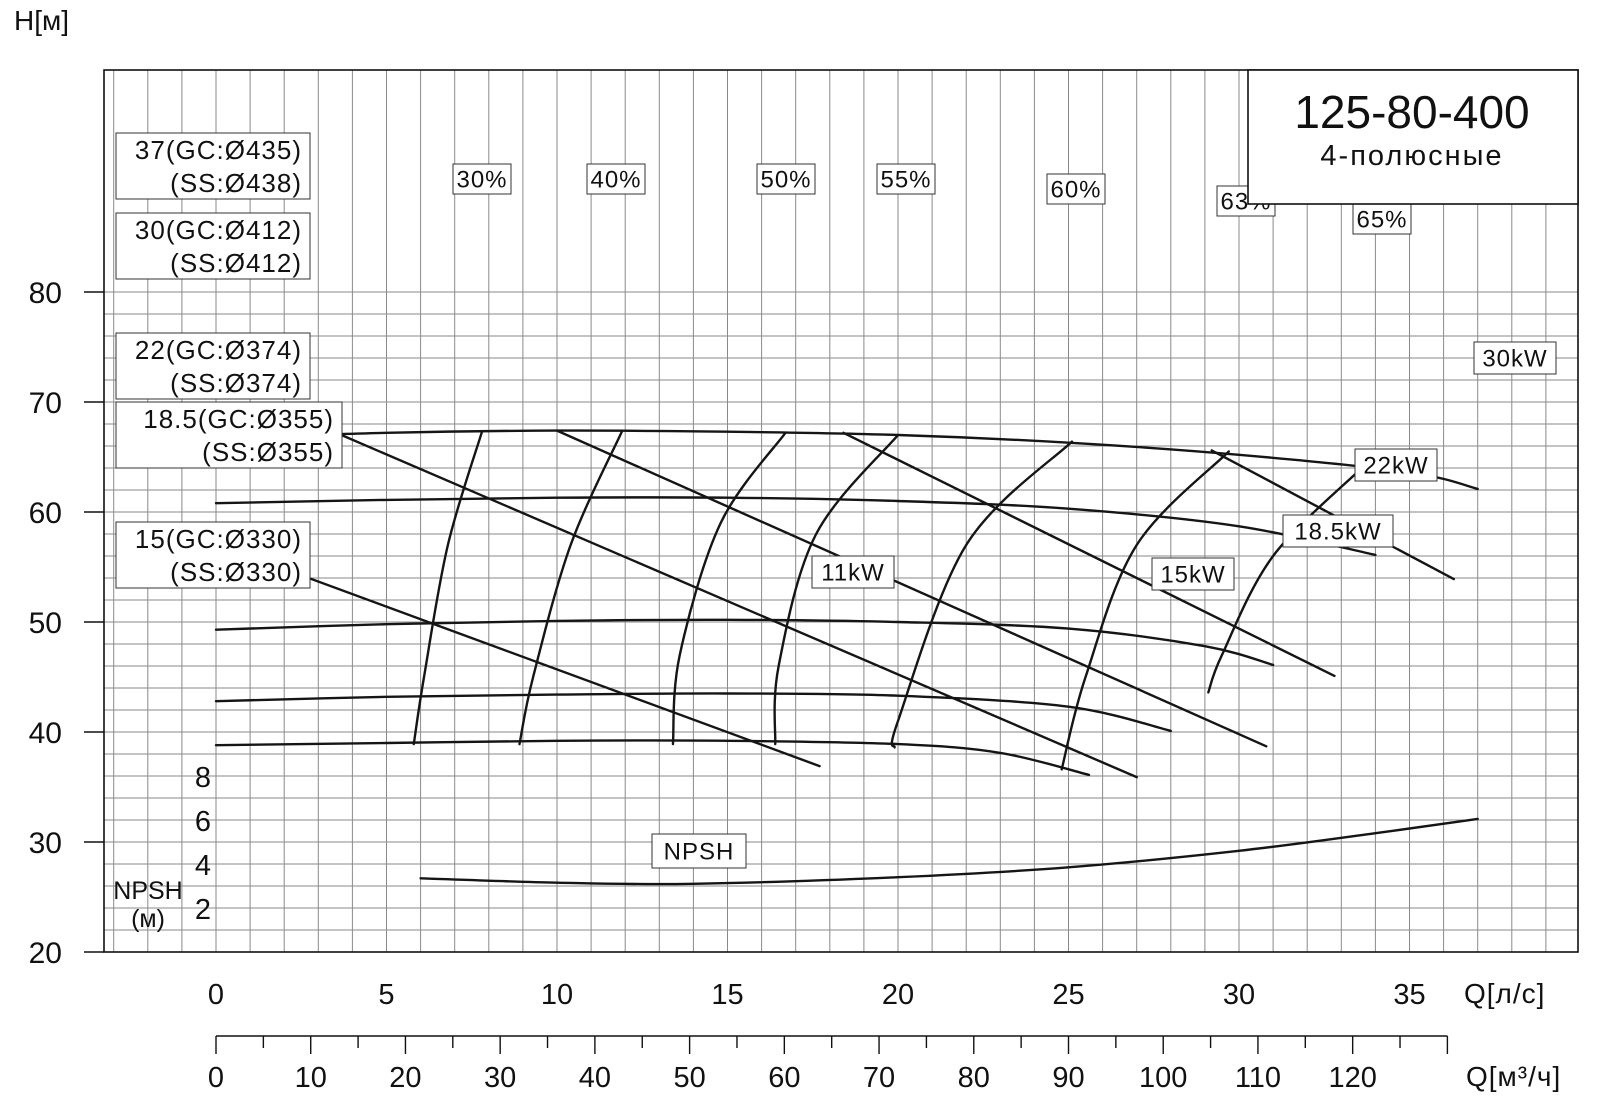  Describe the element at coordinates (500, 1078) in the screenshot. I see `x2-tick-label: 30` at that location.